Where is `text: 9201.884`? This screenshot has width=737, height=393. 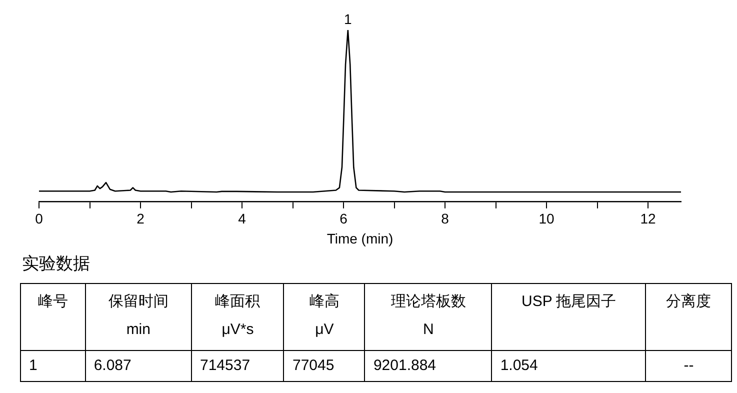
text: 9201.884 is located at coordinates (428, 366).